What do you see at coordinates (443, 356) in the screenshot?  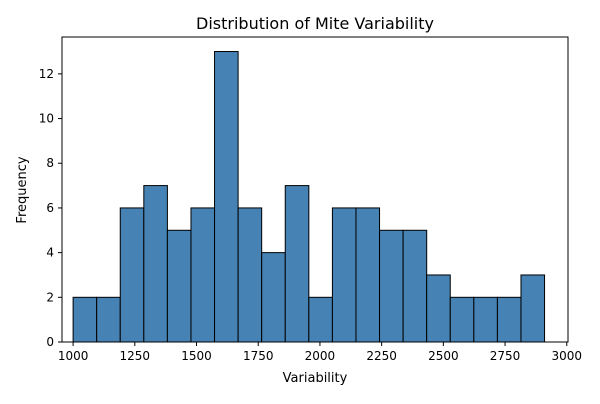 I see `x-tick-label: 2500` at bounding box center [443, 356].